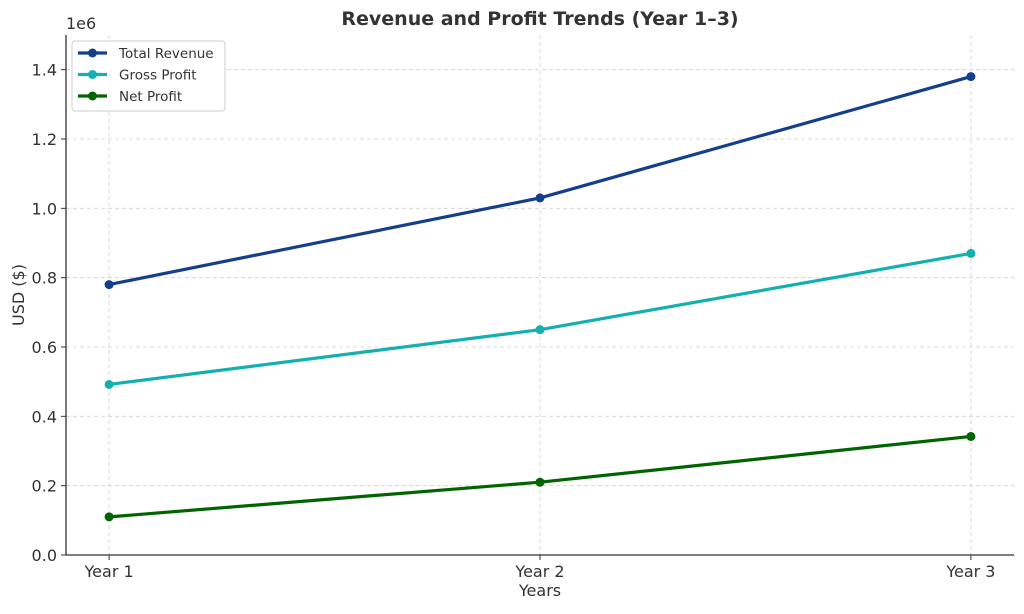 The image size is (1024, 614). I want to click on legend-label: Total Revenue, so click(166, 54).